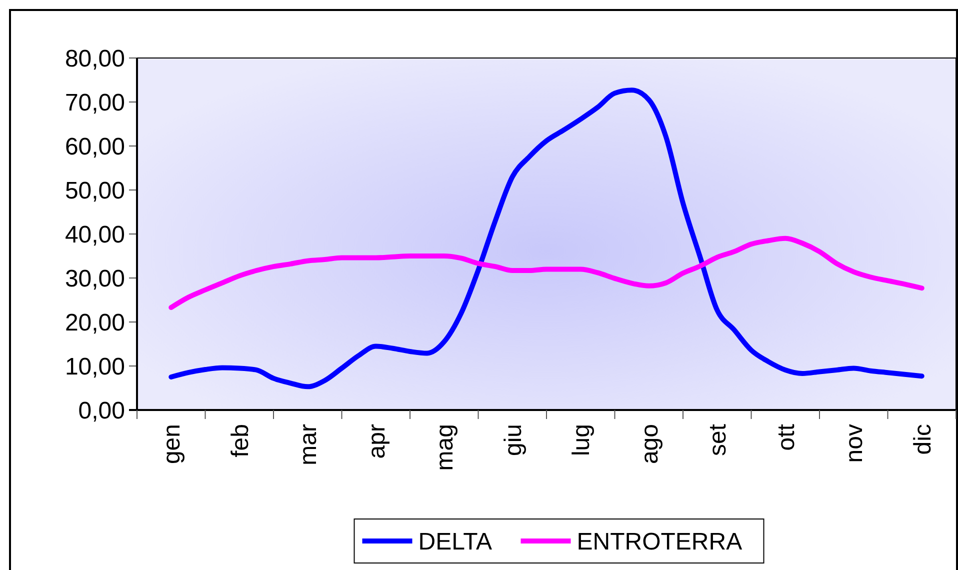 The height and width of the screenshot is (570, 958). I want to click on y-tick-label: 20,00, so click(94, 322).